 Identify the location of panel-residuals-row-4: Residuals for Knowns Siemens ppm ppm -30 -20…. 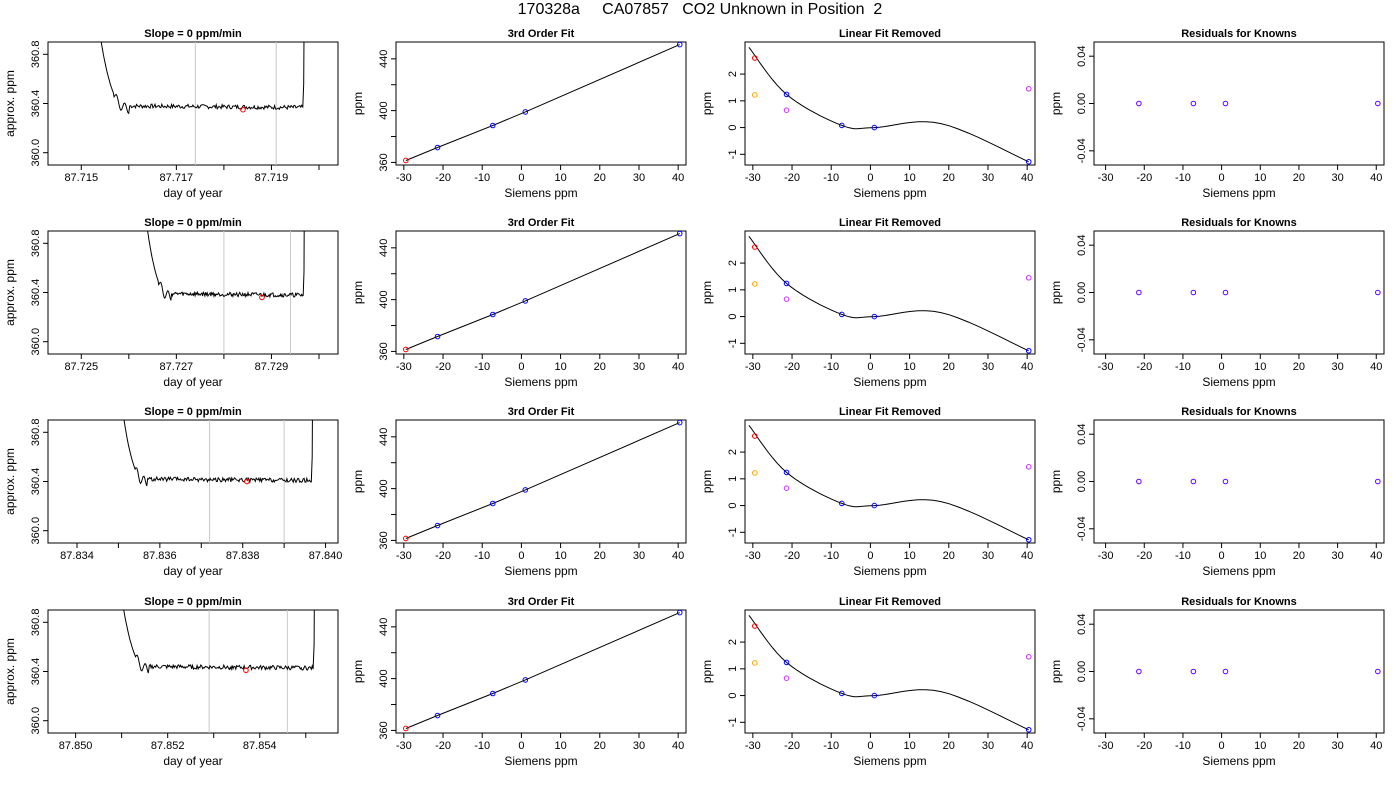
(1217, 682).